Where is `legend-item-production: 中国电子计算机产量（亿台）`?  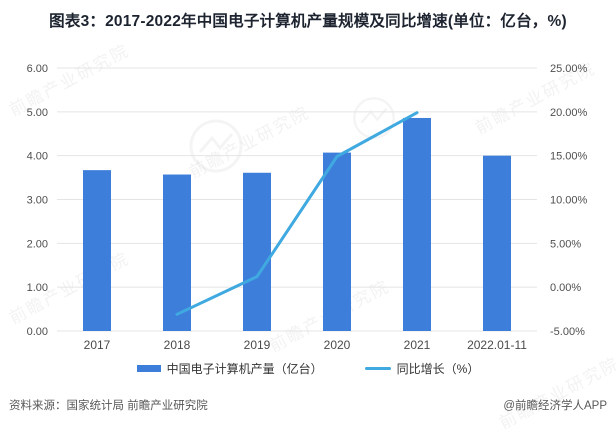 legend-item-production: 中国电子计算机产量（亿台） is located at coordinates (229, 368).